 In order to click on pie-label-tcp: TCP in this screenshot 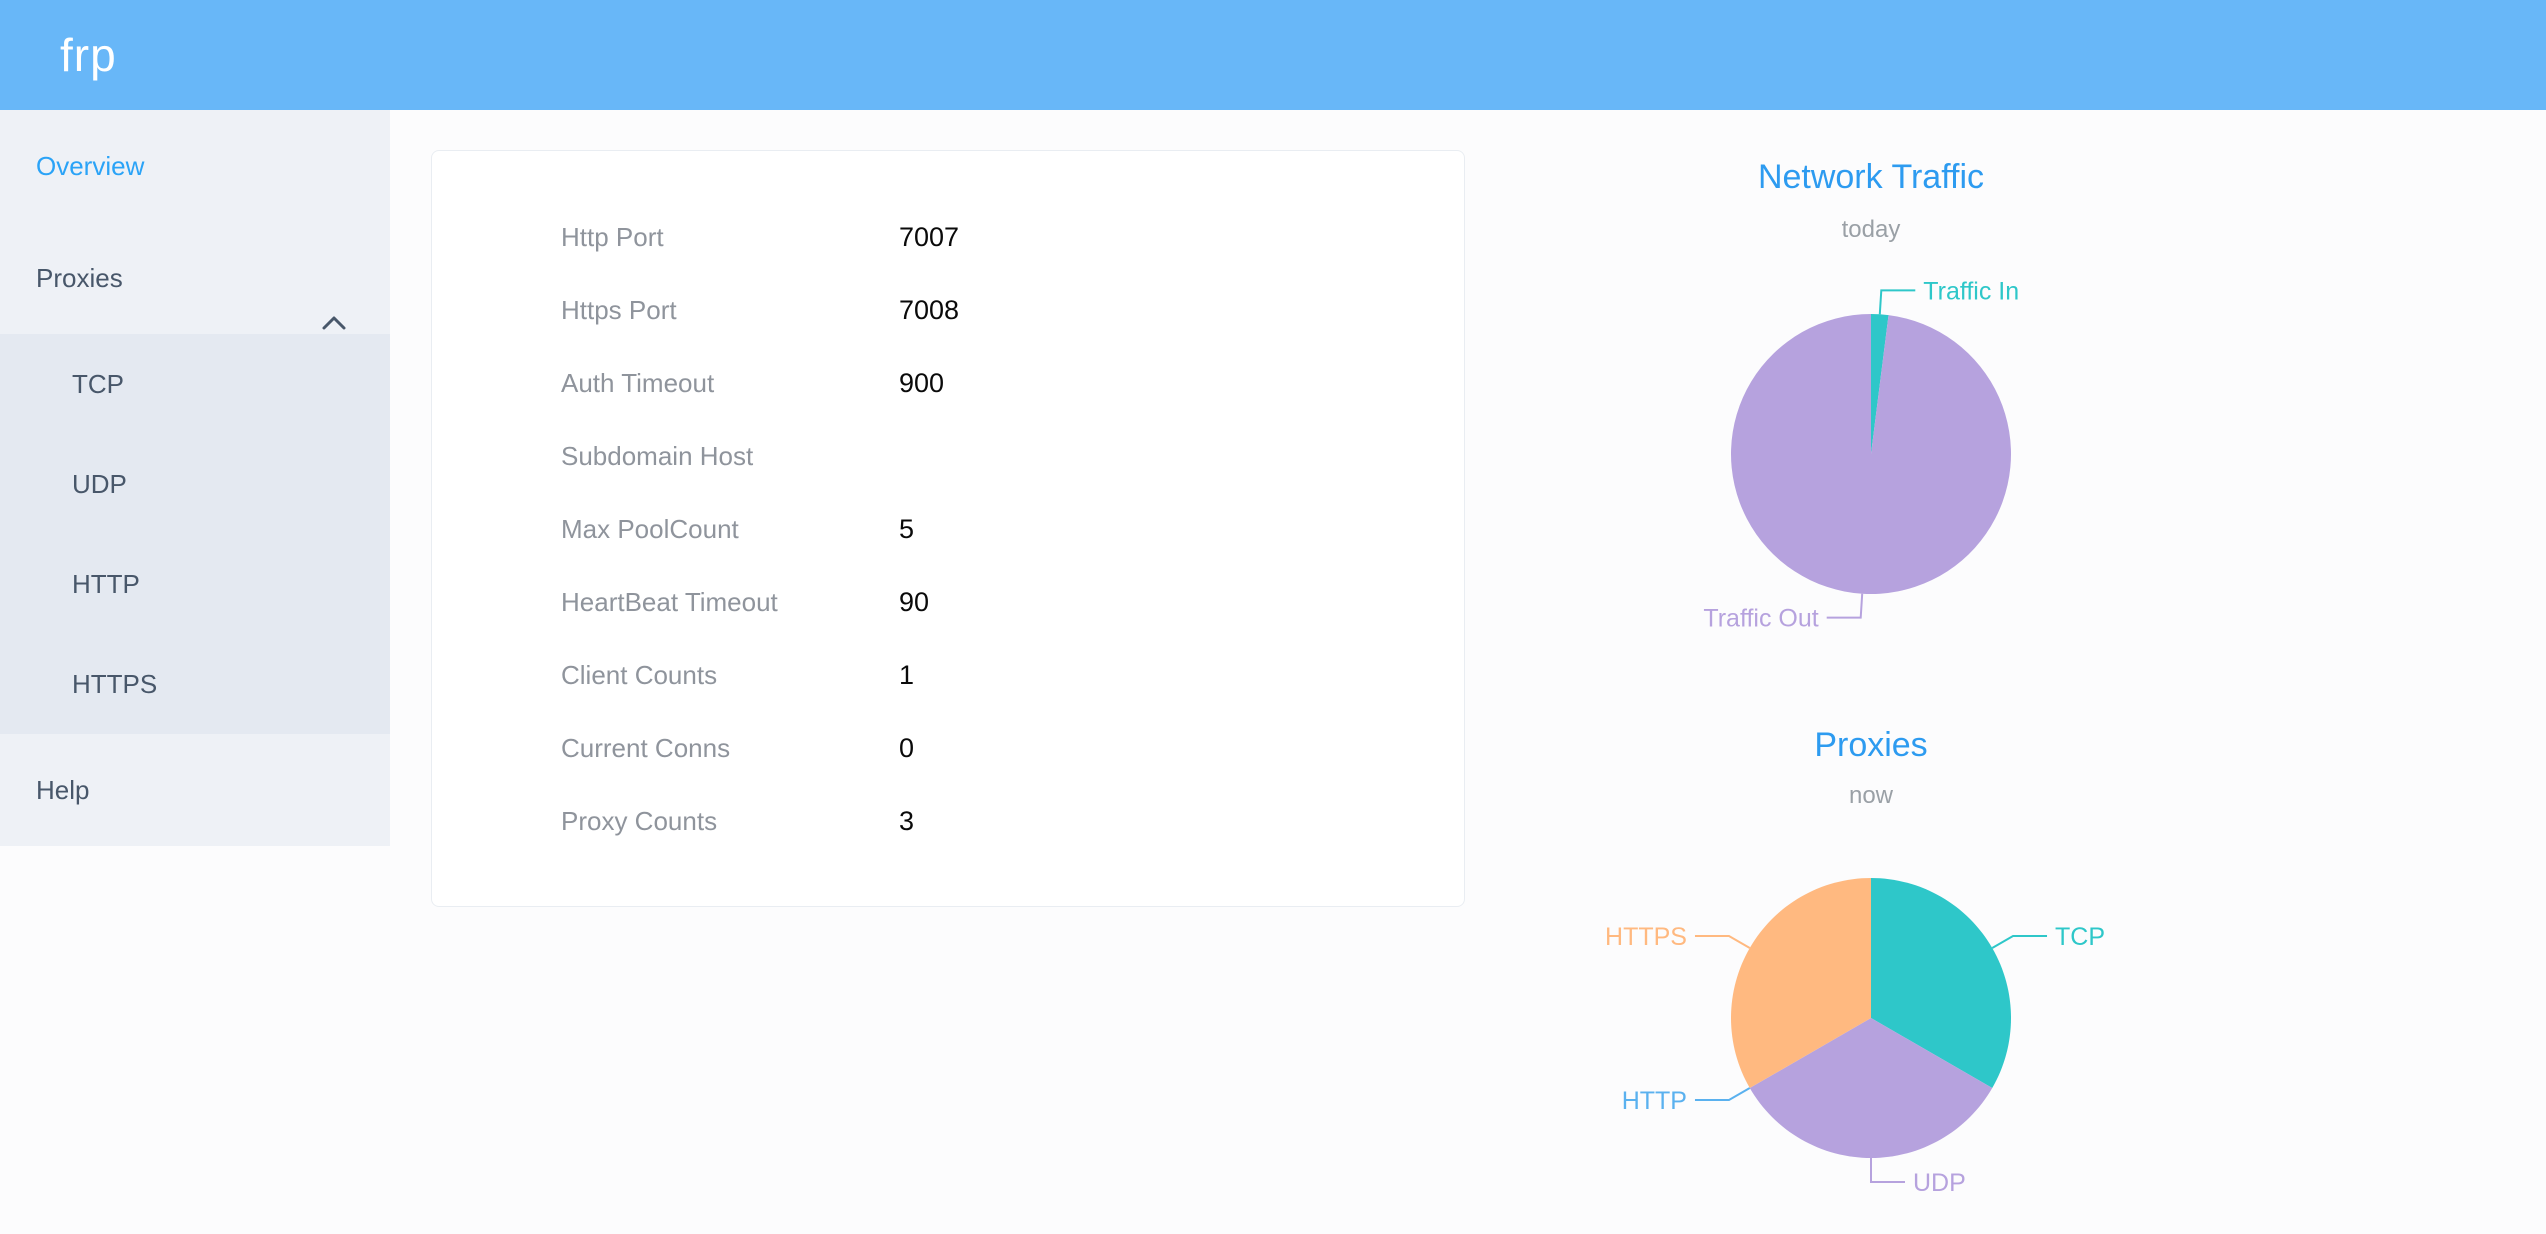, I will do `click(2080, 937)`.